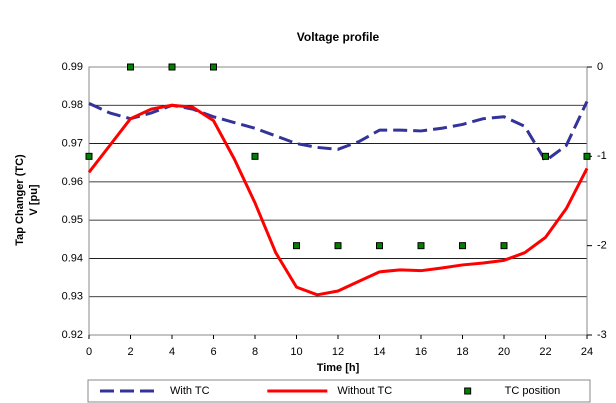 The image size is (616, 403). I want to click on y-tick-label: 0.93, so click(72, 297).